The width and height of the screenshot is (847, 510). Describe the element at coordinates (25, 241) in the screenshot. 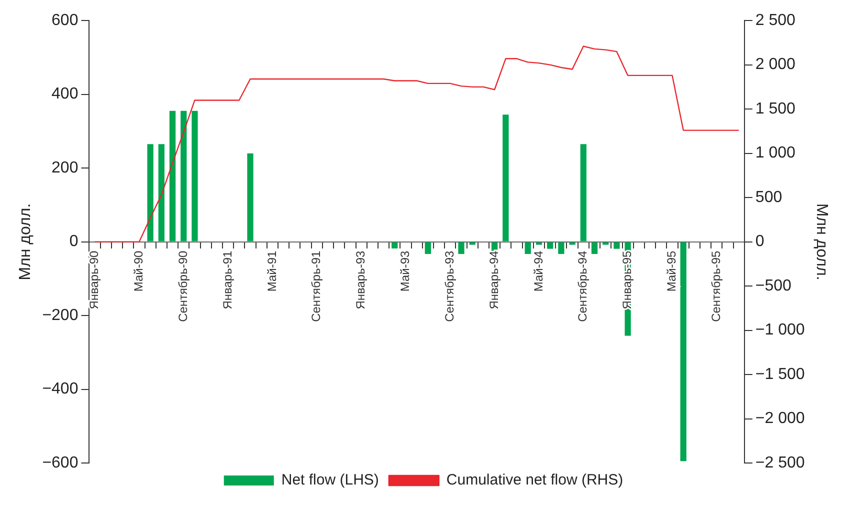

I see `y-axis-title: Млн долл.` at that location.